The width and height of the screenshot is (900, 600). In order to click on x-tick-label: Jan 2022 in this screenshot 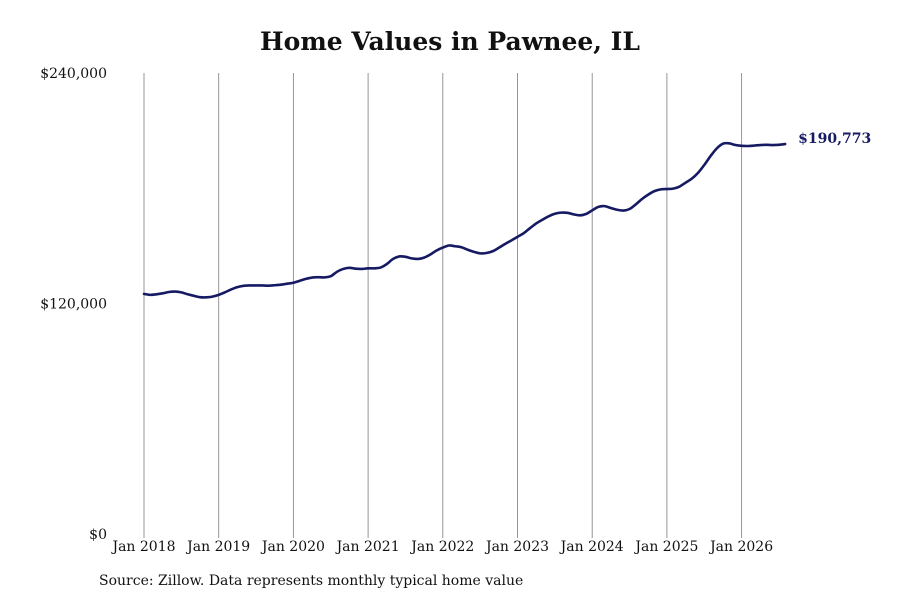, I will do `click(441, 547)`.